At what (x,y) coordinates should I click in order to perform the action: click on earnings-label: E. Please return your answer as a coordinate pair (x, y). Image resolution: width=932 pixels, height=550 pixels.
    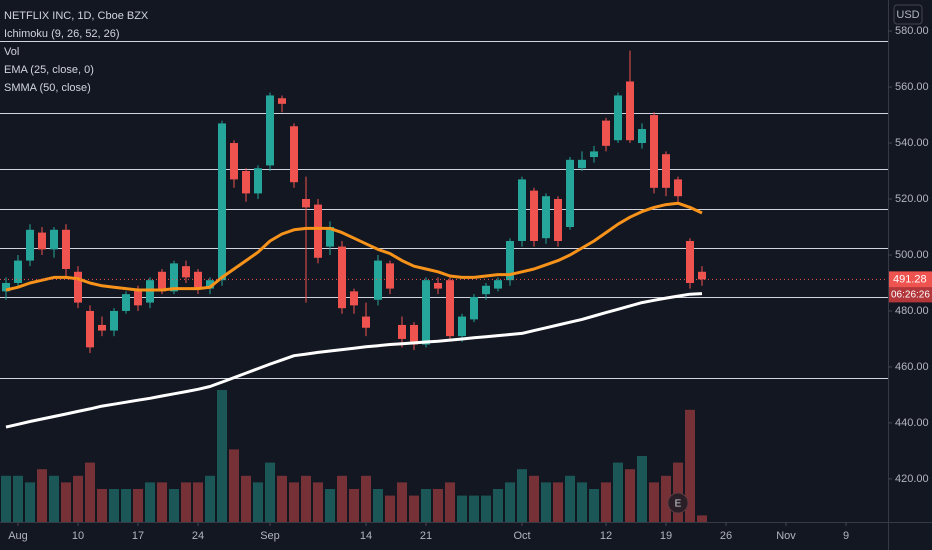
    Looking at the image, I should click on (678, 504).